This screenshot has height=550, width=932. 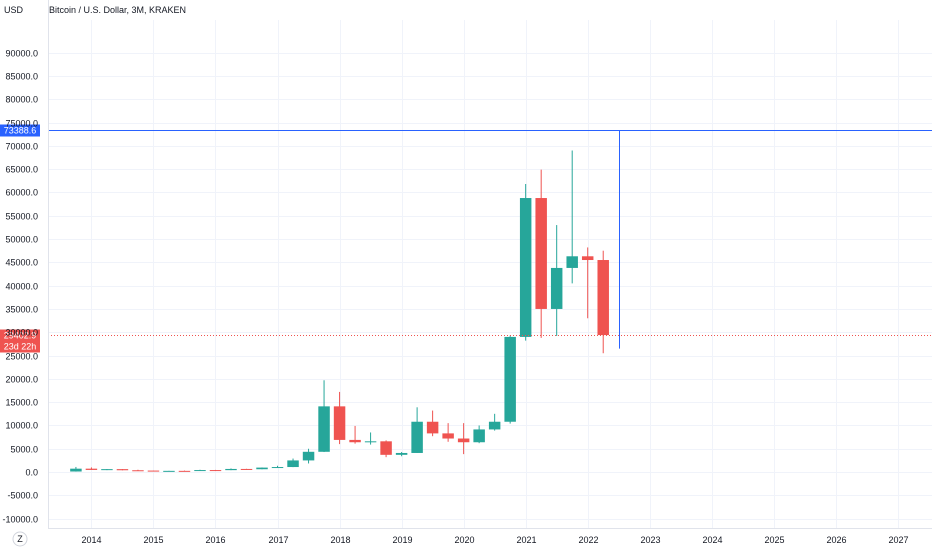 What do you see at coordinates (21, 100) in the screenshot?
I see `y-tick-label: 80000.0` at bounding box center [21, 100].